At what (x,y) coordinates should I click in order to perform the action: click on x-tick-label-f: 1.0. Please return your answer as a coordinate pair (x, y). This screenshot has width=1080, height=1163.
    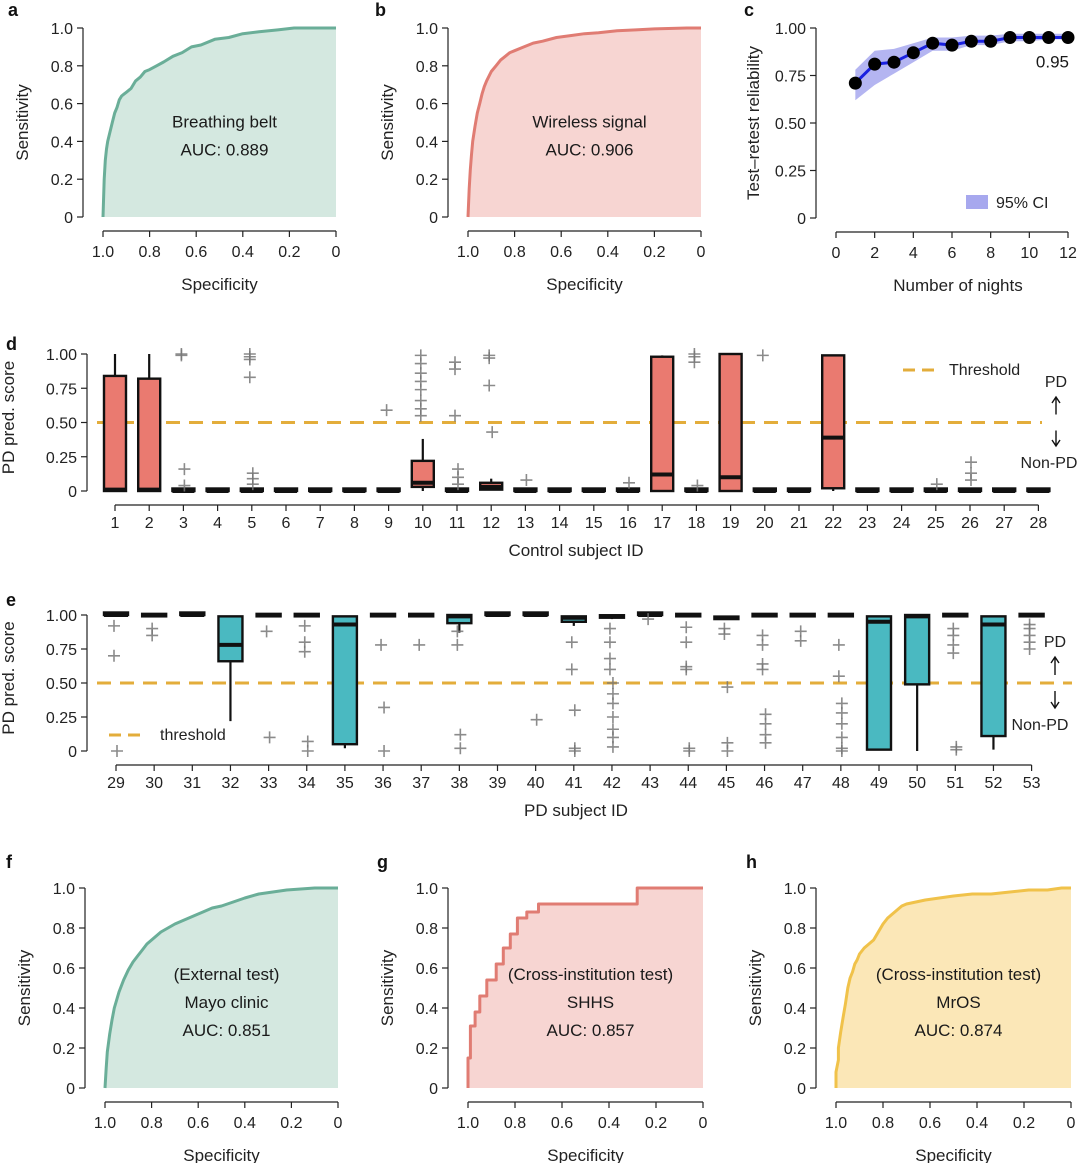
    Looking at the image, I should click on (105, 1123).